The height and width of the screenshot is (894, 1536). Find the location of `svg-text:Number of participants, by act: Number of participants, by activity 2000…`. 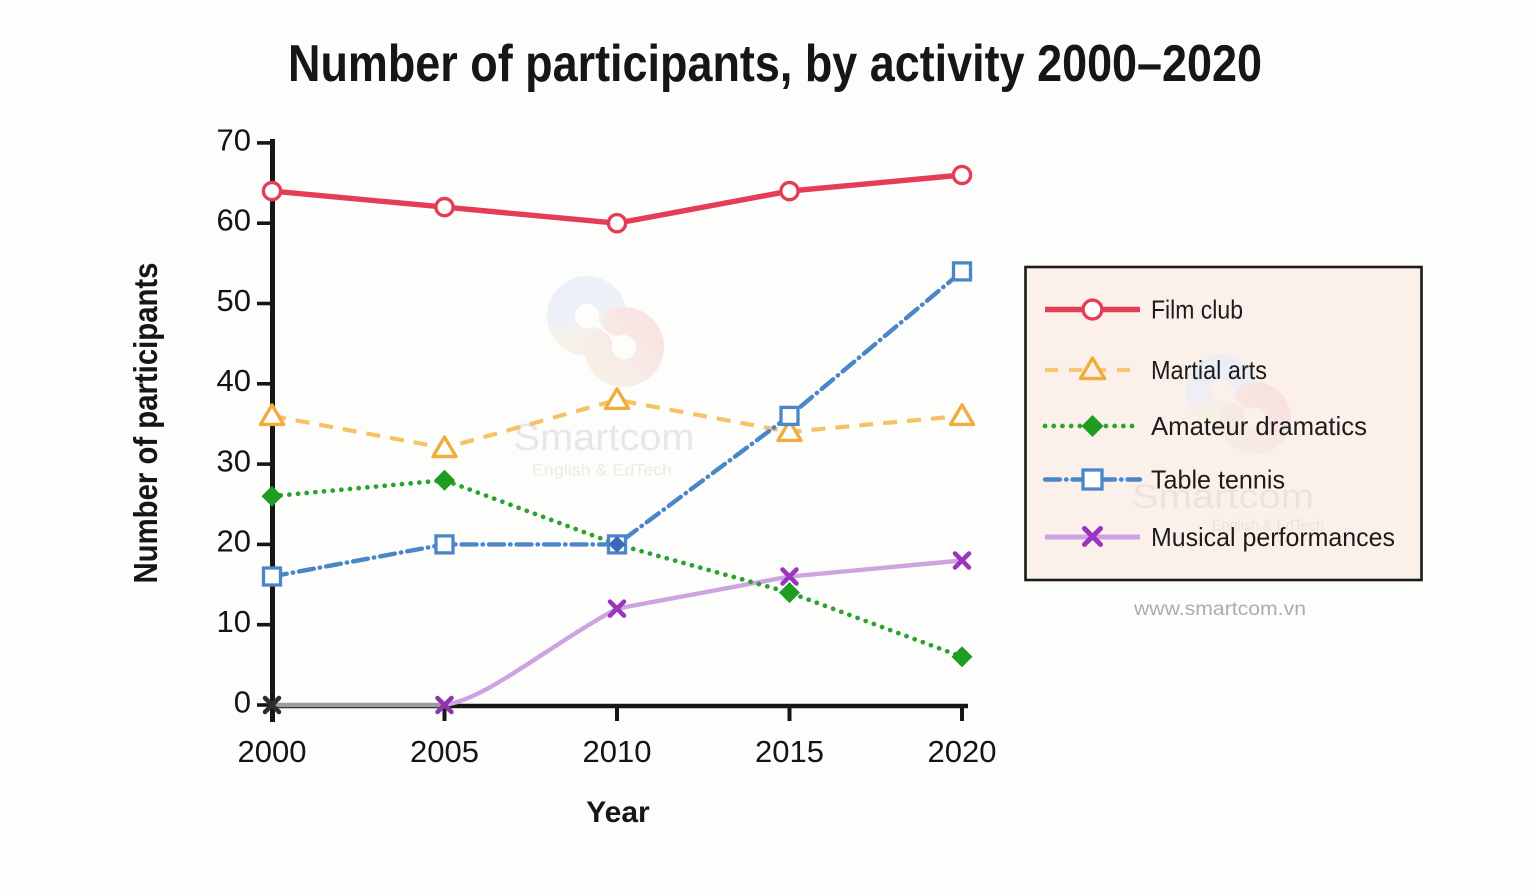

svg-text:Number of participants, by act: Number of participants, by activity 2000… is located at coordinates (775, 64).